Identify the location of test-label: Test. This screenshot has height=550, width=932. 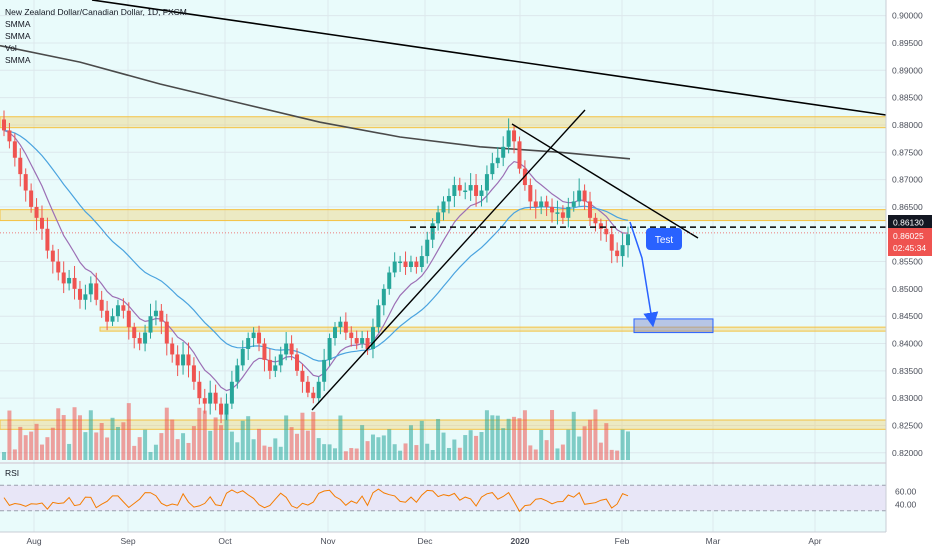
(664, 240).